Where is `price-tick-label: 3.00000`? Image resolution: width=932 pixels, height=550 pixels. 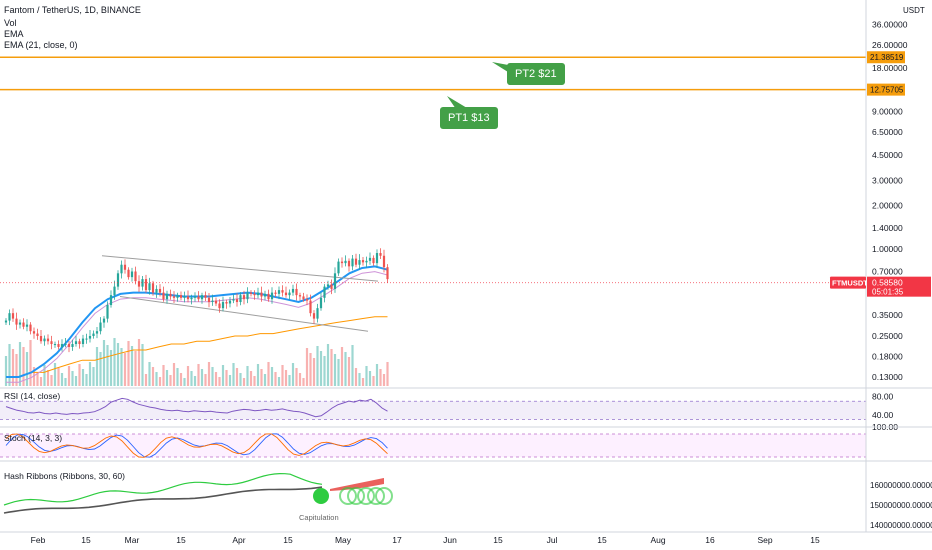
price-tick-label: 3.00000 is located at coordinates (887, 180).